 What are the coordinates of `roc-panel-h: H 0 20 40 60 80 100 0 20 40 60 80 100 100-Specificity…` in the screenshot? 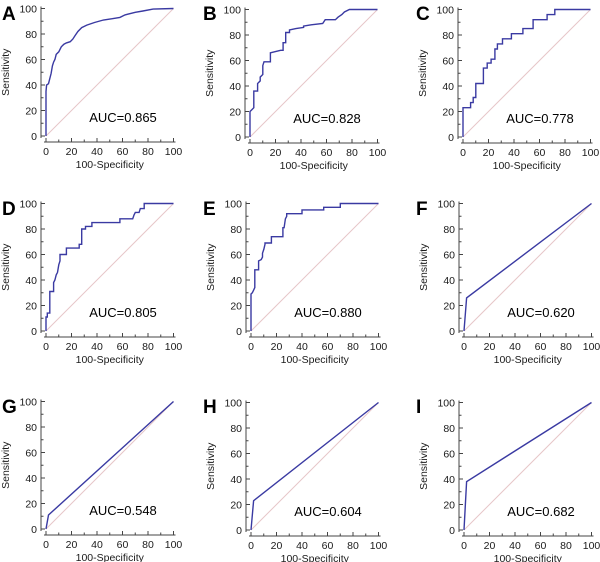 It's located at (295, 479).